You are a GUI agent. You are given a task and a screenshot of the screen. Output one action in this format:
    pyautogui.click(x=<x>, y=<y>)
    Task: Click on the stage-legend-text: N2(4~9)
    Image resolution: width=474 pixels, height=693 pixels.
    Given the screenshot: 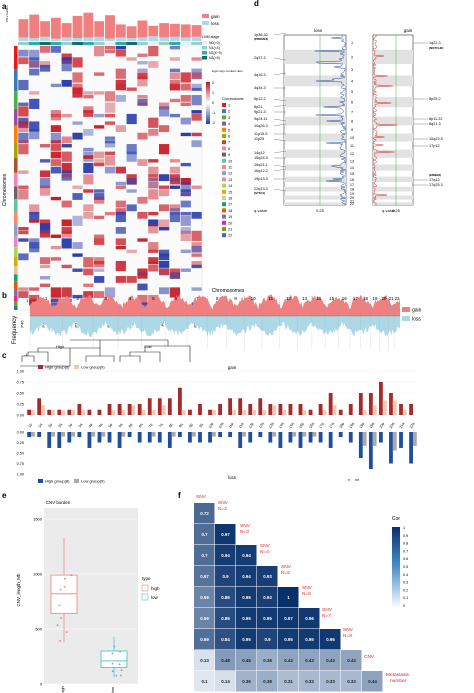 What is the action you would take?
    pyautogui.click(x=215, y=53)
    